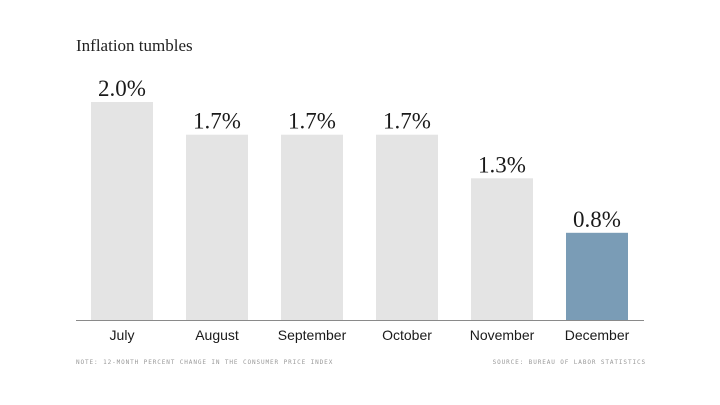 This screenshot has width=720, height=405. I want to click on bar-august, so click(217, 227).